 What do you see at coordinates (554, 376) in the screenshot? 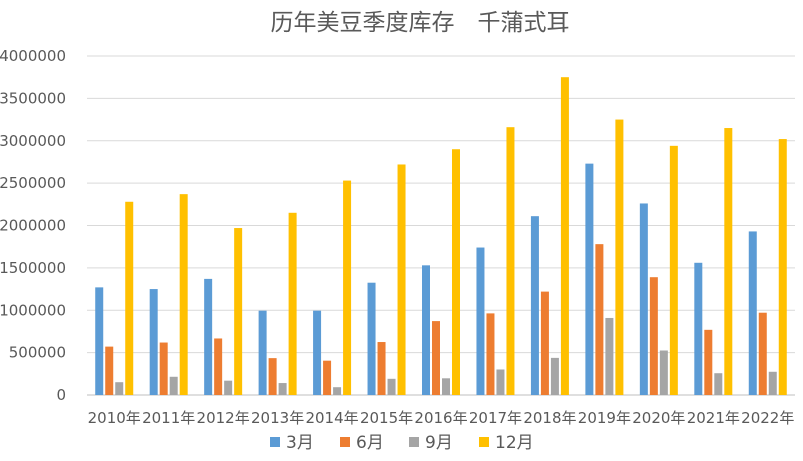
I see `bar-2018年-9月` at bounding box center [554, 376].